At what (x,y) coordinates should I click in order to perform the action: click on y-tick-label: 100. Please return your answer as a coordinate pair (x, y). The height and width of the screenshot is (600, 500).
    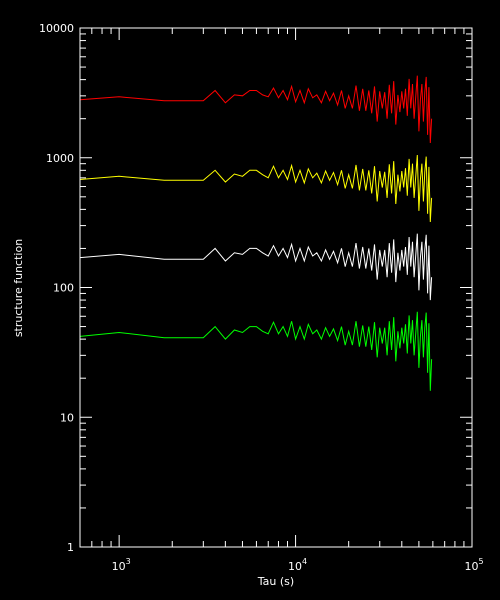
    Looking at the image, I should click on (63, 288).